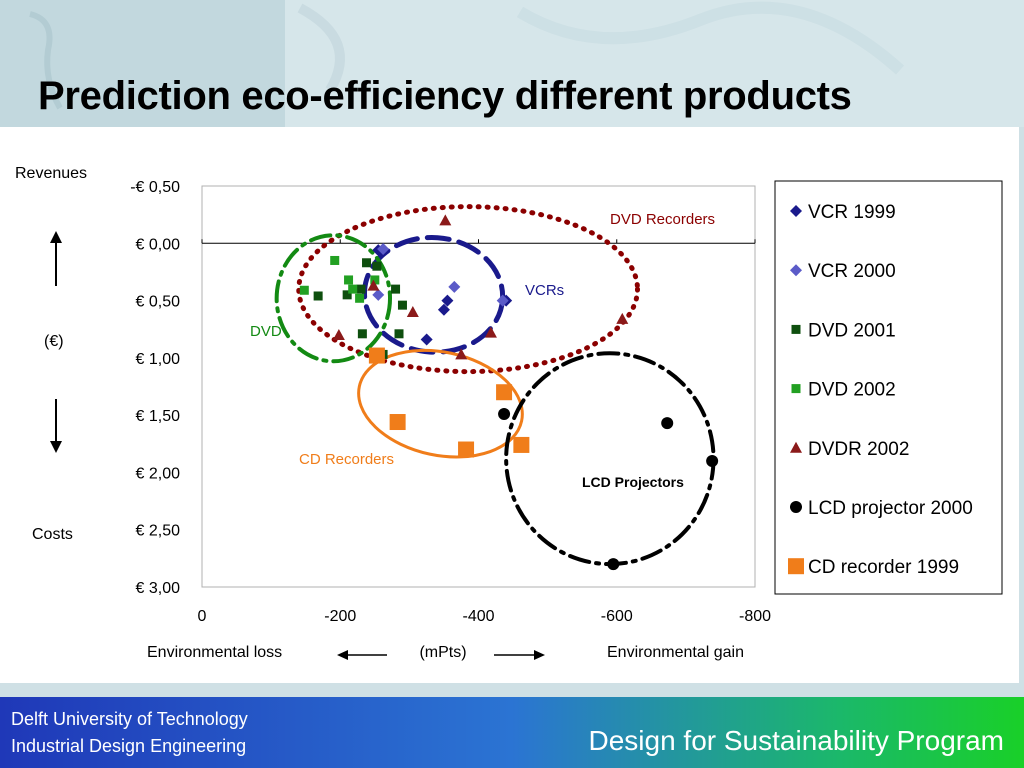  Describe the element at coordinates (202, 616) in the screenshot. I see `x-tick-label: 0` at that location.